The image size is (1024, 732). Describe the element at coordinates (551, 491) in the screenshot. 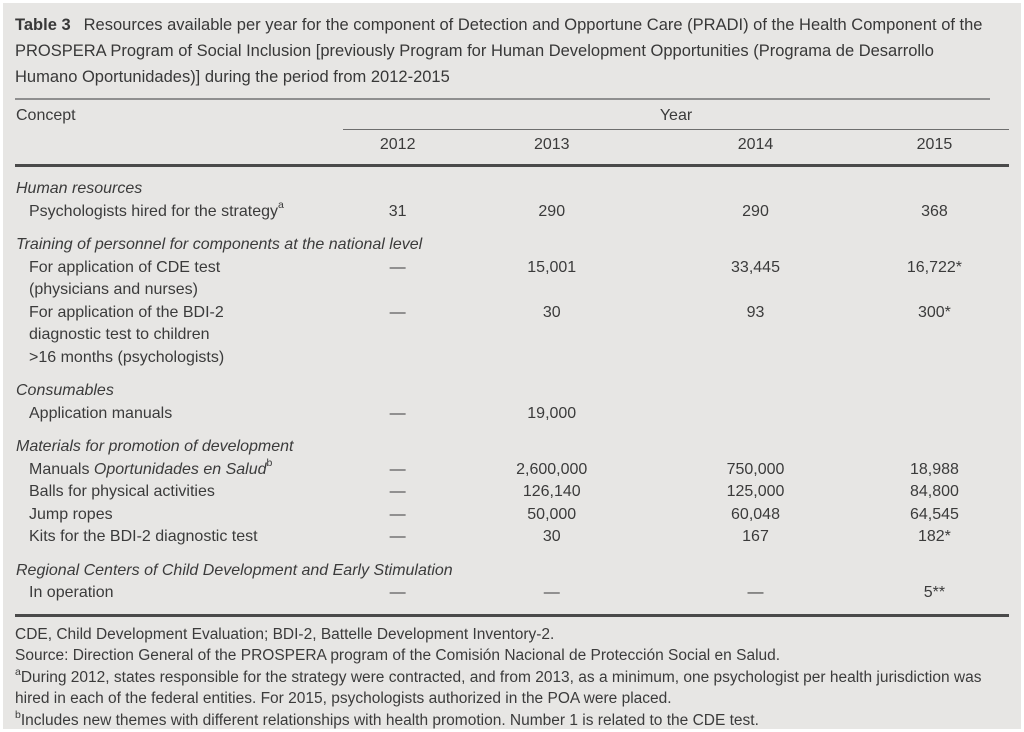

I see `value-cell: 126,140` at that location.